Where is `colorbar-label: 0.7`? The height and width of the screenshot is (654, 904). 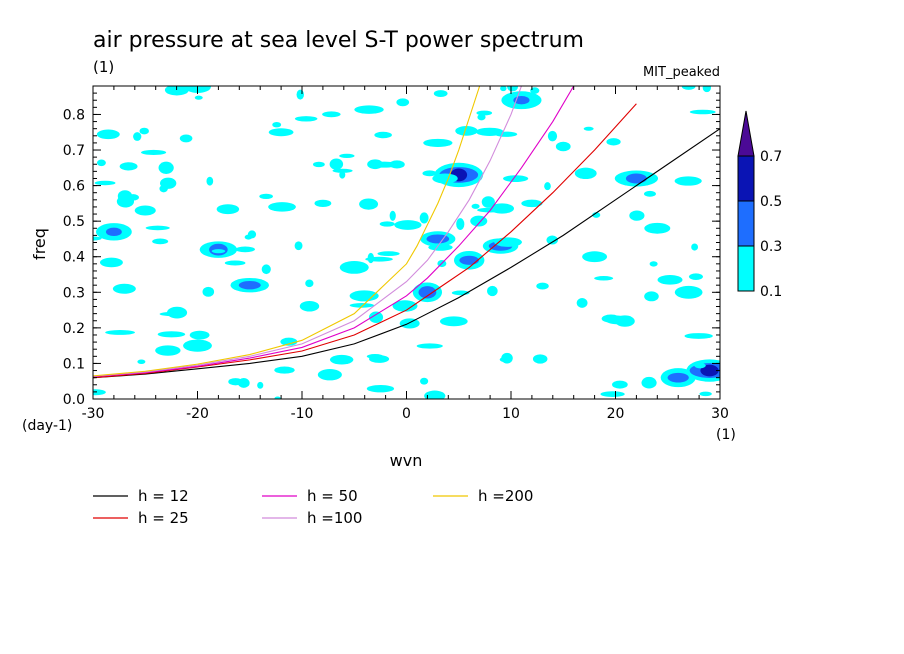
colorbar-label: 0.7 is located at coordinates (771, 157).